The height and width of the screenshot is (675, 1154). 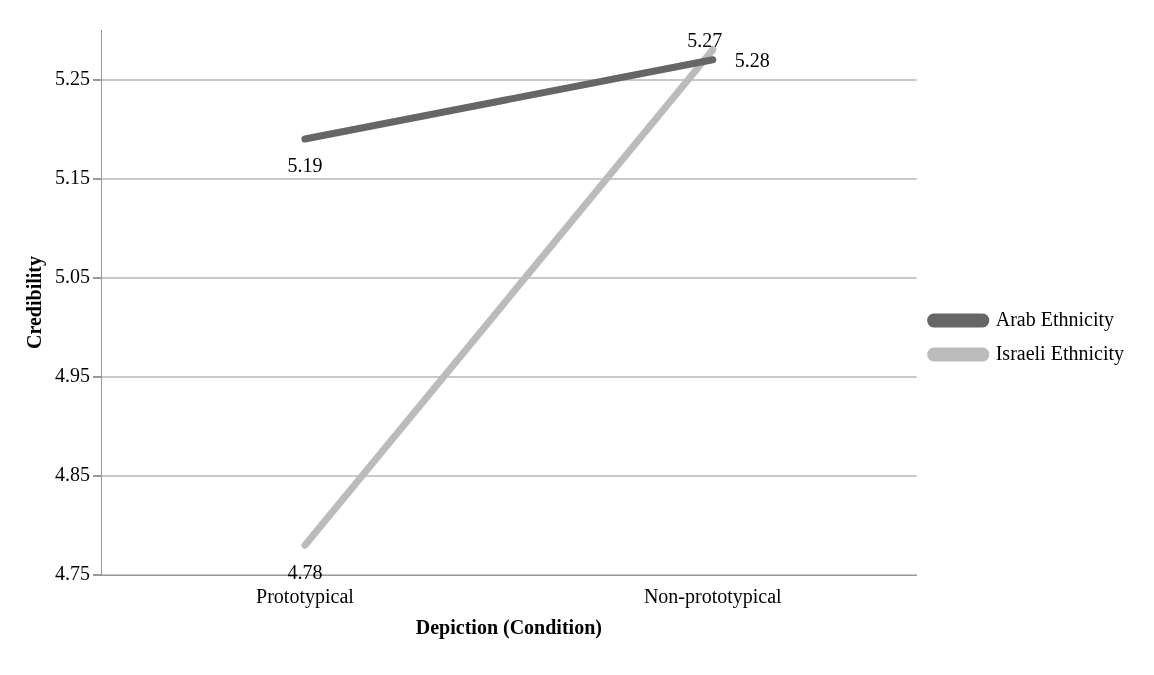 I want to click on y-tick-label: 5.05, so click(x=72, y=275).